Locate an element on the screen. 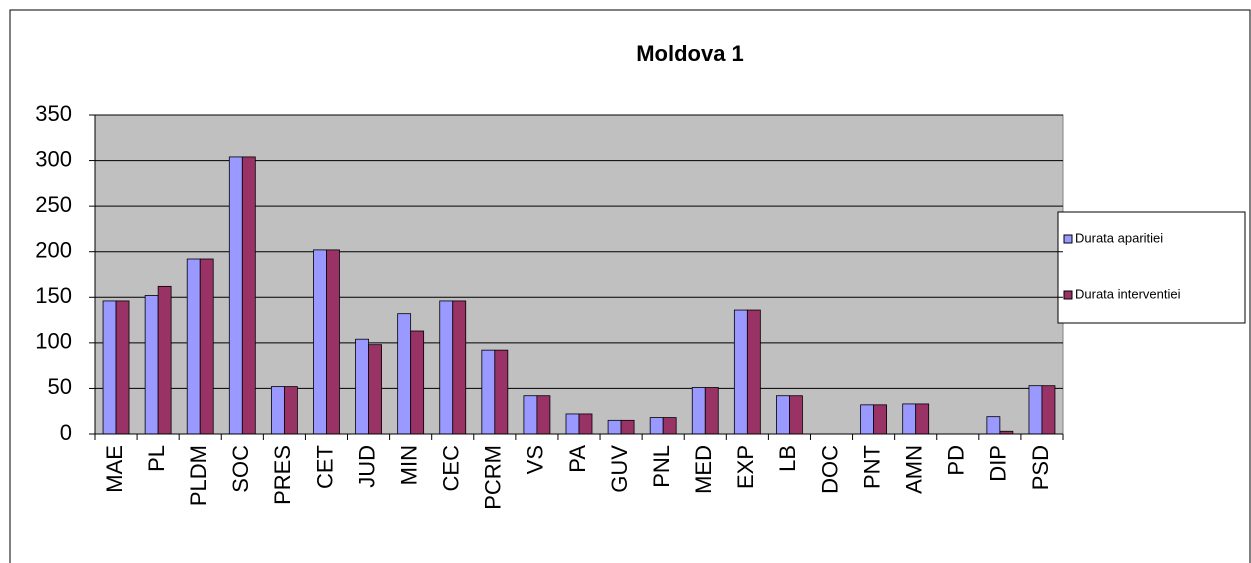 The height and width of the screenshot is (563, 1251). x-tick-label: PNL is located at coordinates (661, 466).